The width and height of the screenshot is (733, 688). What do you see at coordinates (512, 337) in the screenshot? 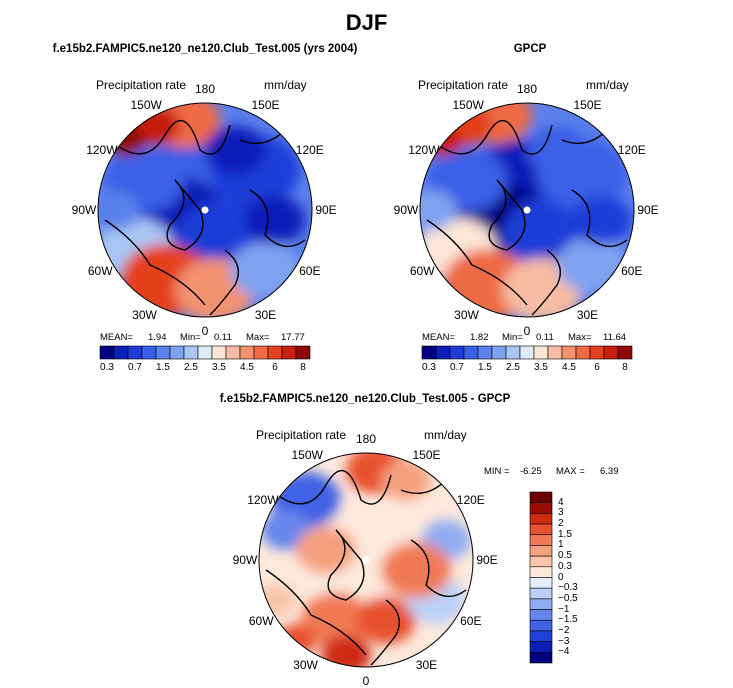
I see `panel-2-min-label: Min=` at bounding box center [512, 337].